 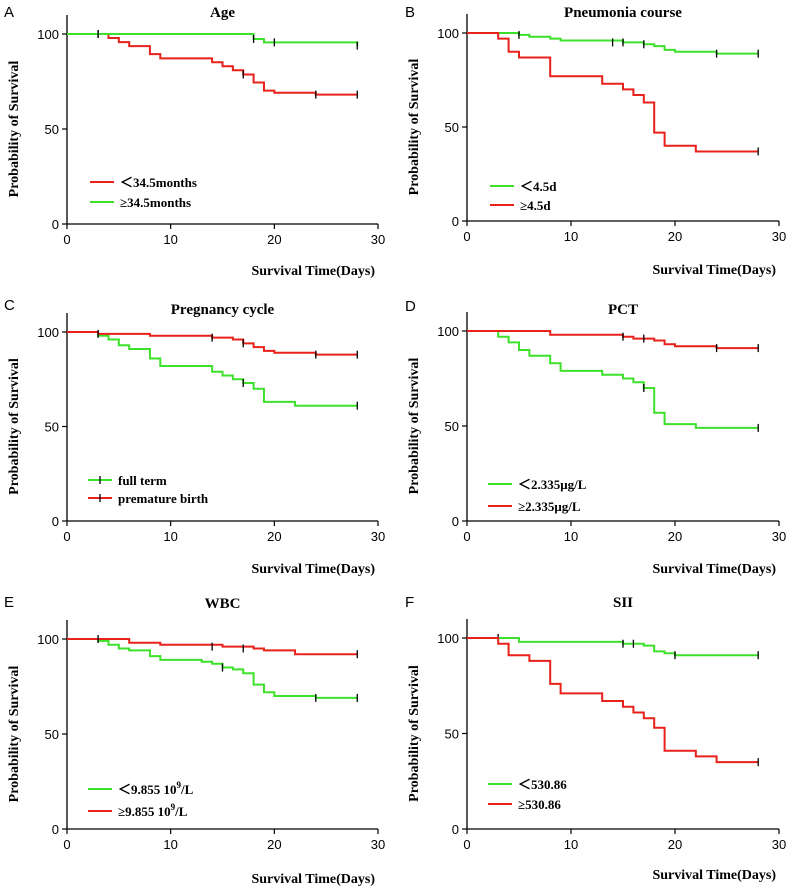 What do you see at coordinates (552, 484) in the screenshot?
I see `legend-label: ＜2.335μg/L` at bounding box center [552, 484].